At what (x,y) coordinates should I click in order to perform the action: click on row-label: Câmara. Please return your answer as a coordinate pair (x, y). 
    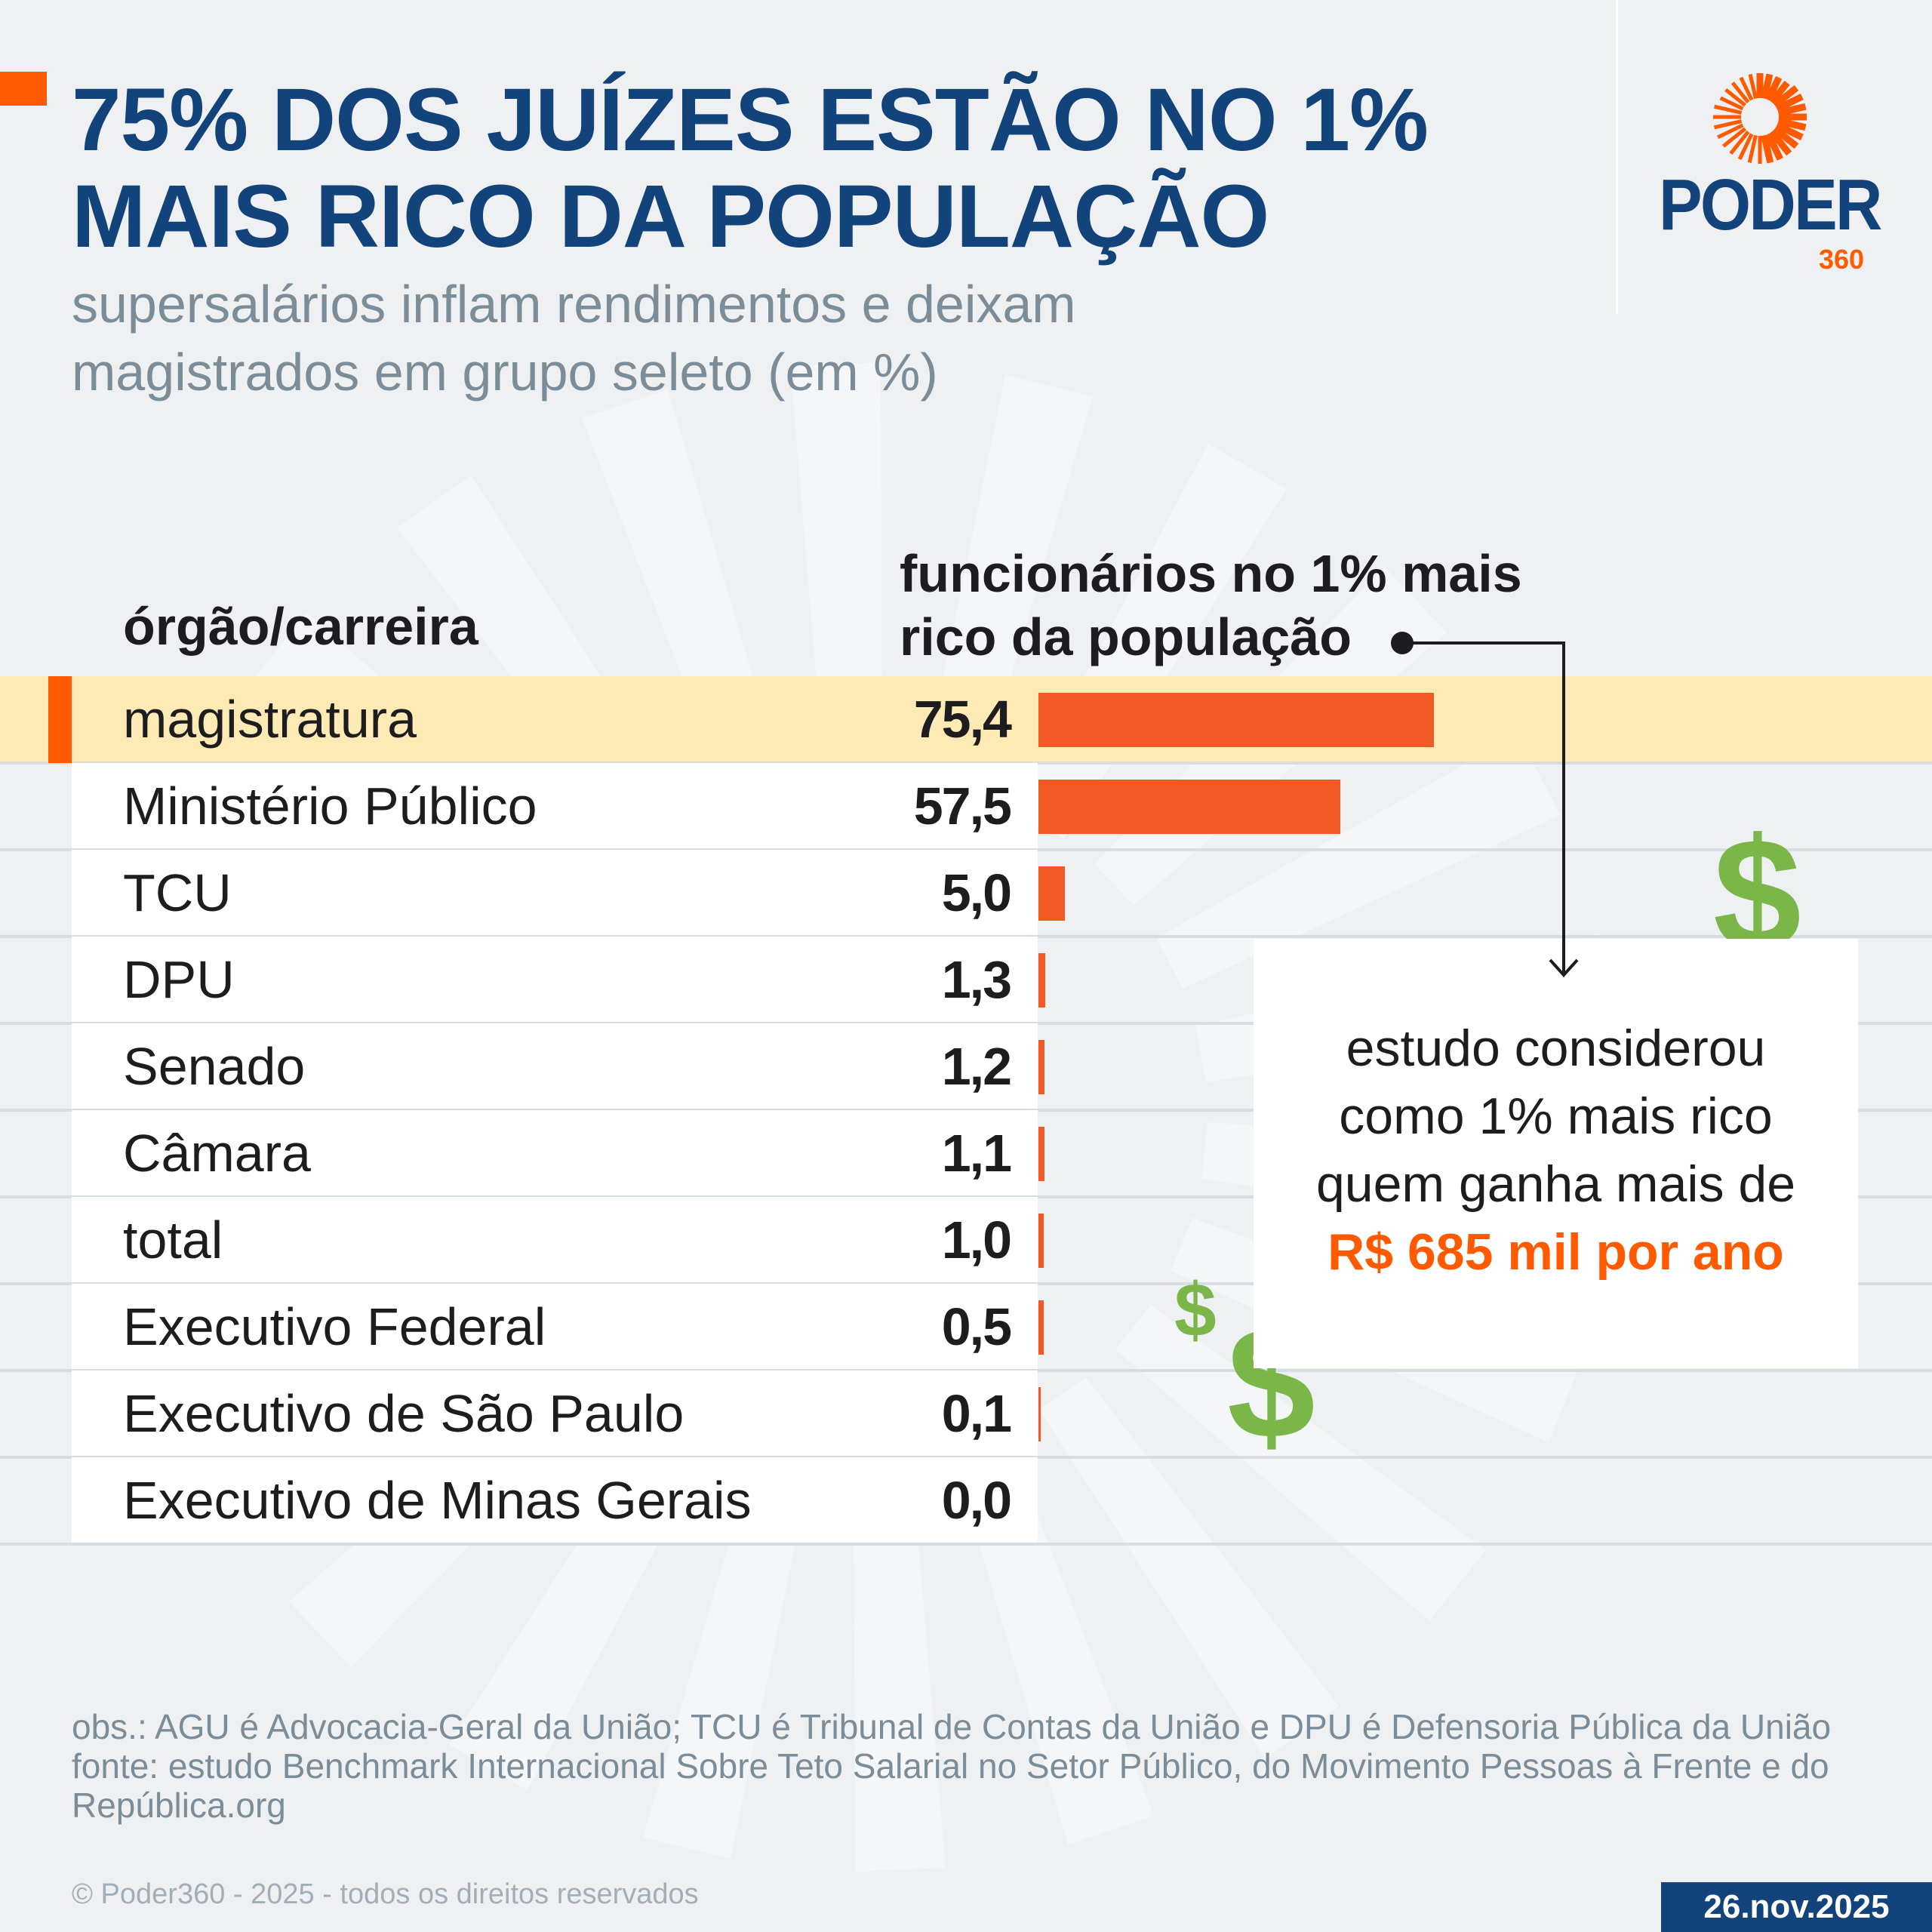
    Looking at the image, I should click on (217, 1153).